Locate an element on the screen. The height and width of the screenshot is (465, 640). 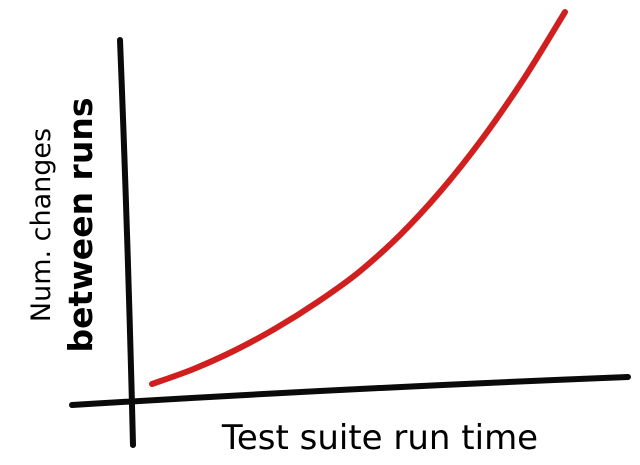
y-axis-label: Num. changes between runs is located at coordinates (63, 225).